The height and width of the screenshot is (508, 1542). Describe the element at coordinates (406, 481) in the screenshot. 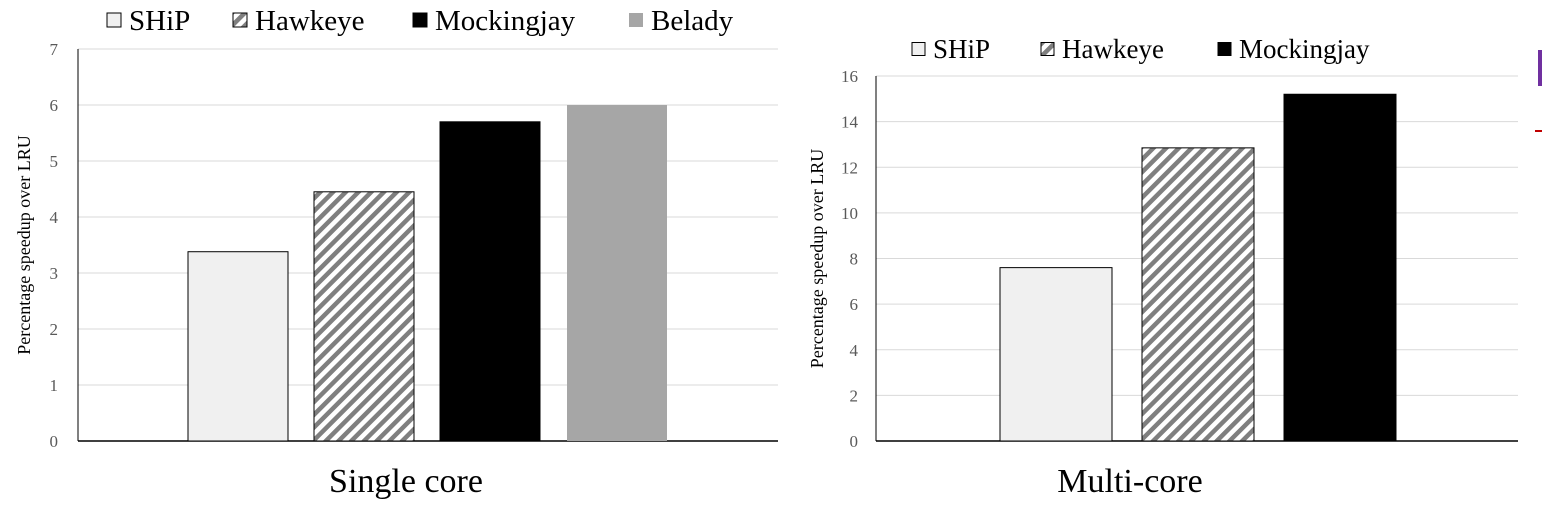

I see `chart-title: Single core` at that location.